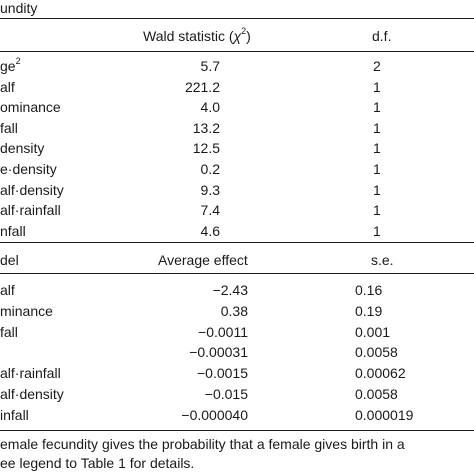 Image resolution: width=474 pixels, height=474 pixels. Describe the element at coordinates (222, 373) in the screenshot. I see `model-row-average: −0.0015` at that location.